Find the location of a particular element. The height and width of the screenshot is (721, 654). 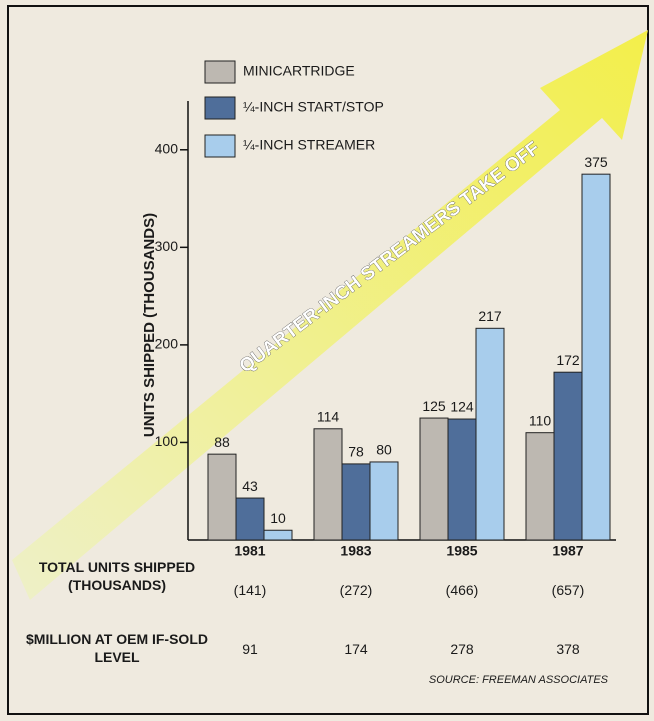

y-tick-label: 300 is located at coordinates (167, 246).